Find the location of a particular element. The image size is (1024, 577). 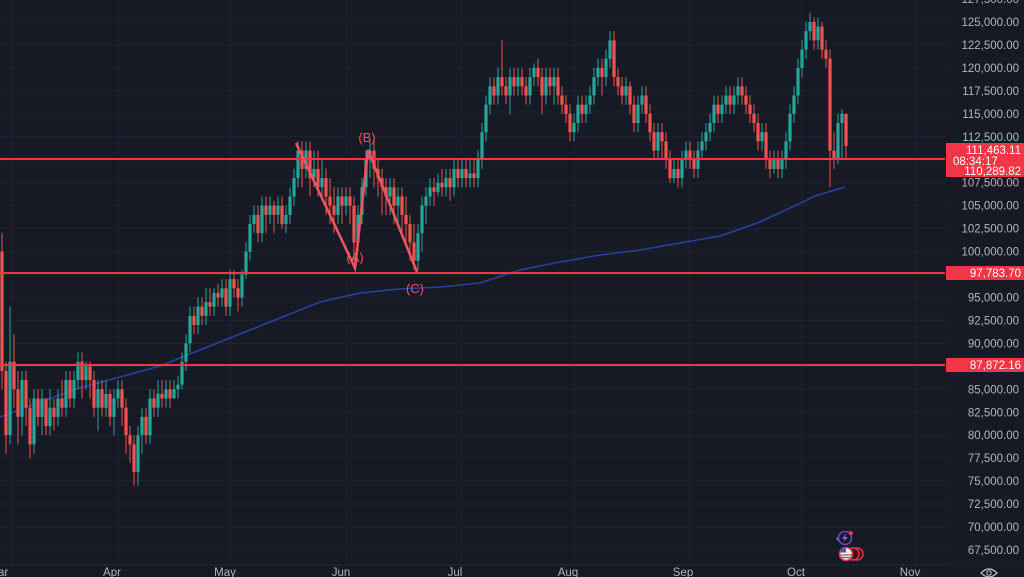

us-flag-event-icon is located at coordinates (851, 554).